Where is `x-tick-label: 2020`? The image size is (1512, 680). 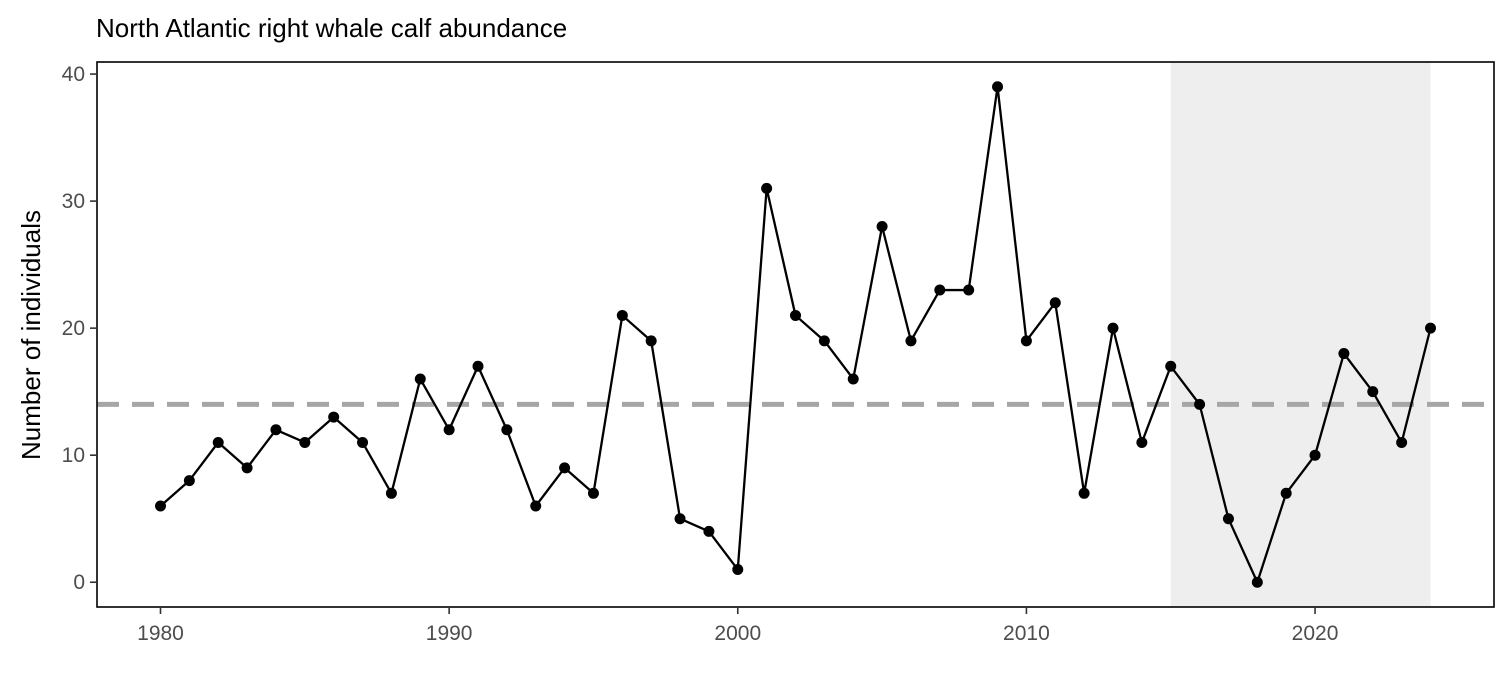 x-tick-label: 2020 is located at coordinates (1315, 633).